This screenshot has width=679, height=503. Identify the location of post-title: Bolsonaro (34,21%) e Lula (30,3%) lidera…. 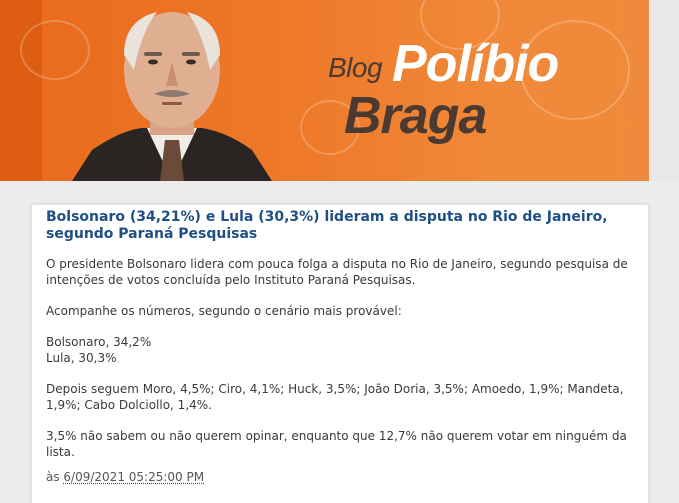
(327, 225).